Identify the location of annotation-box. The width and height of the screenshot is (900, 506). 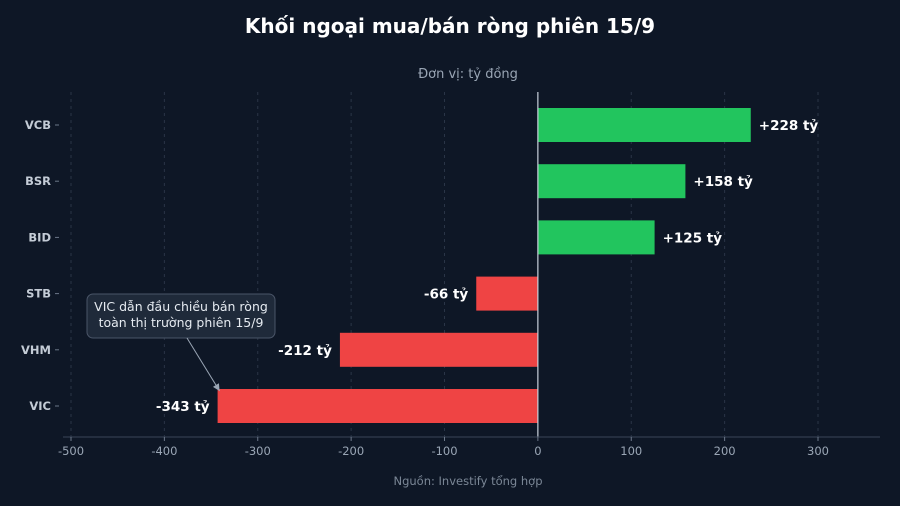
(181, 316).